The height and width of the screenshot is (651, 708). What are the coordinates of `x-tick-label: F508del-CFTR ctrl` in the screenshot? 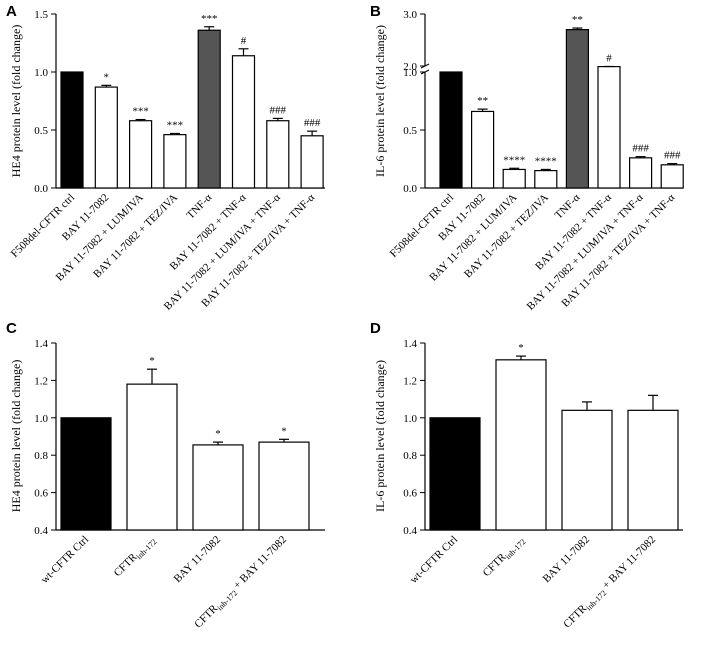 It's located at (43, 226).